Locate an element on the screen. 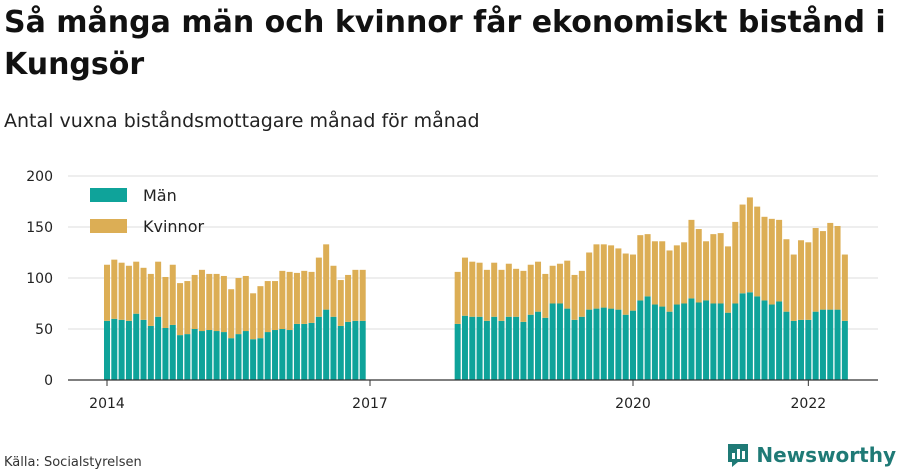  legend-swatch is located at coordinates (108, 226).